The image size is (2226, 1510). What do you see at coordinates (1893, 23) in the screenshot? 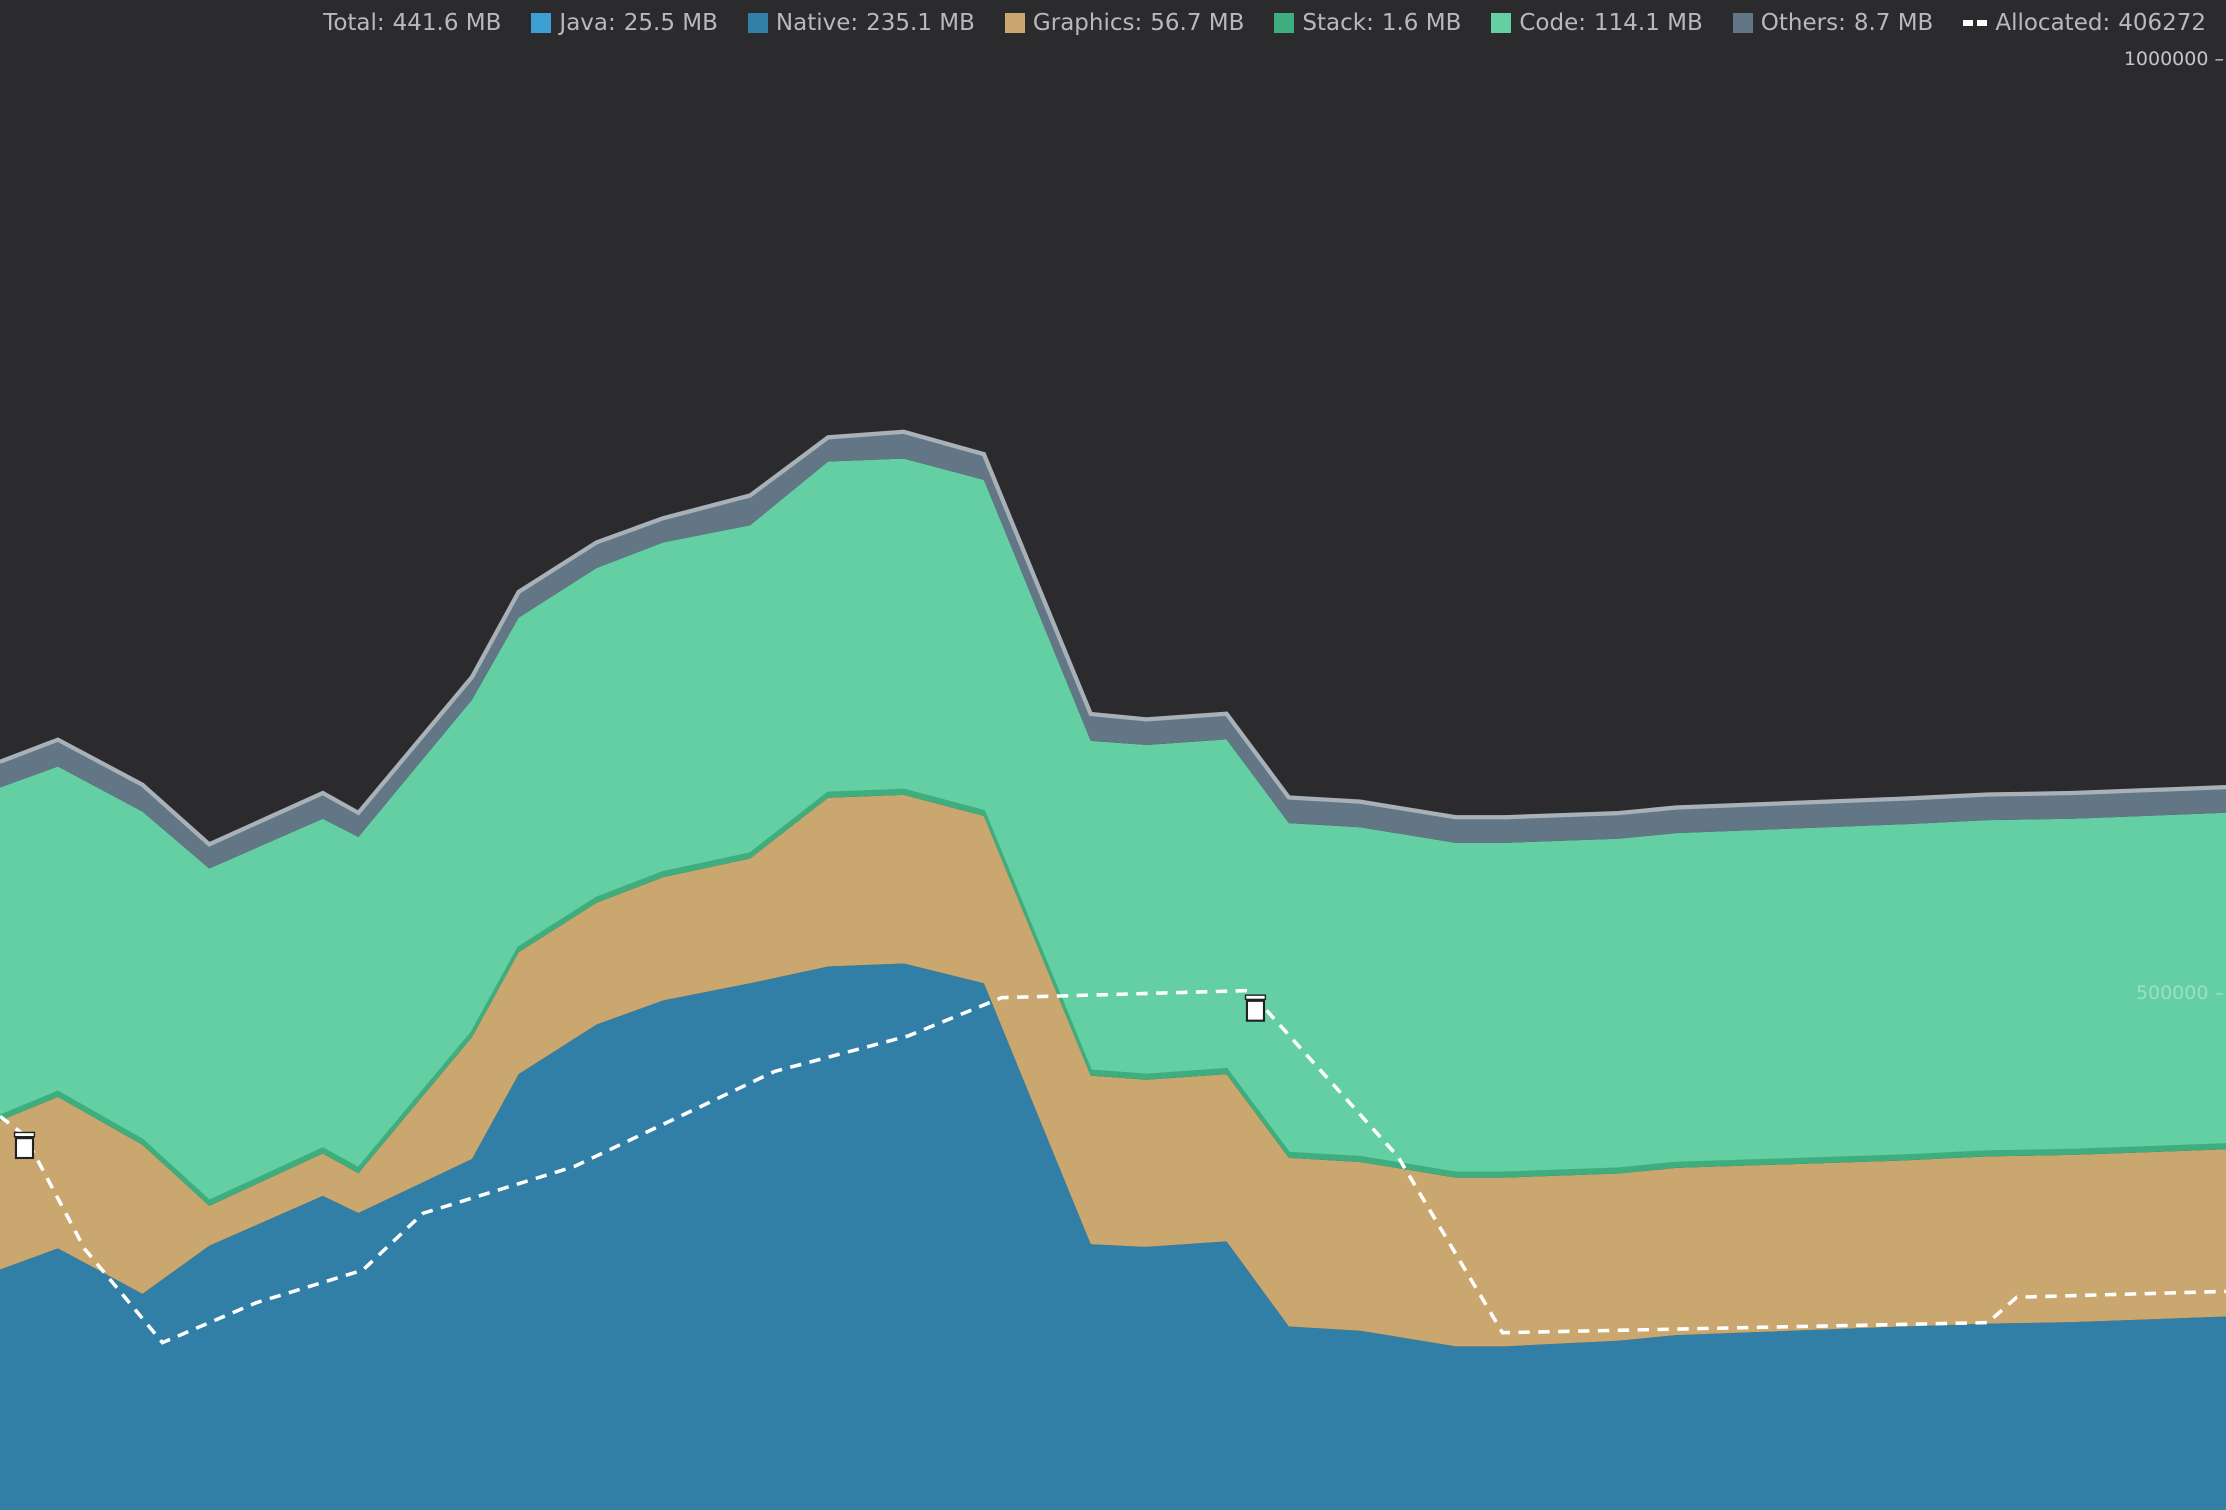
I see `legend-others-value: 8.7 MB` at bounding box center [1893, 23].